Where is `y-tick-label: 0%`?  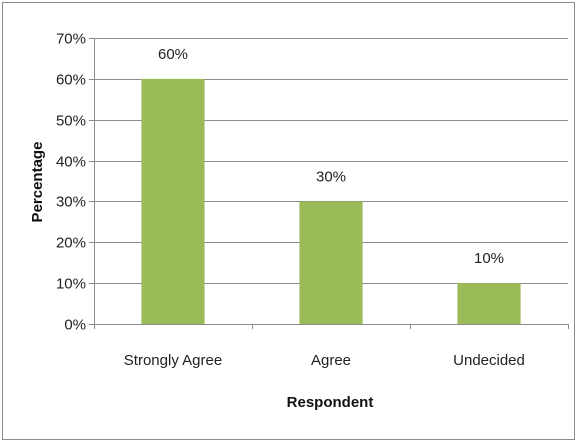 y-tick-label: 0% is located at coordinates (75, 325).